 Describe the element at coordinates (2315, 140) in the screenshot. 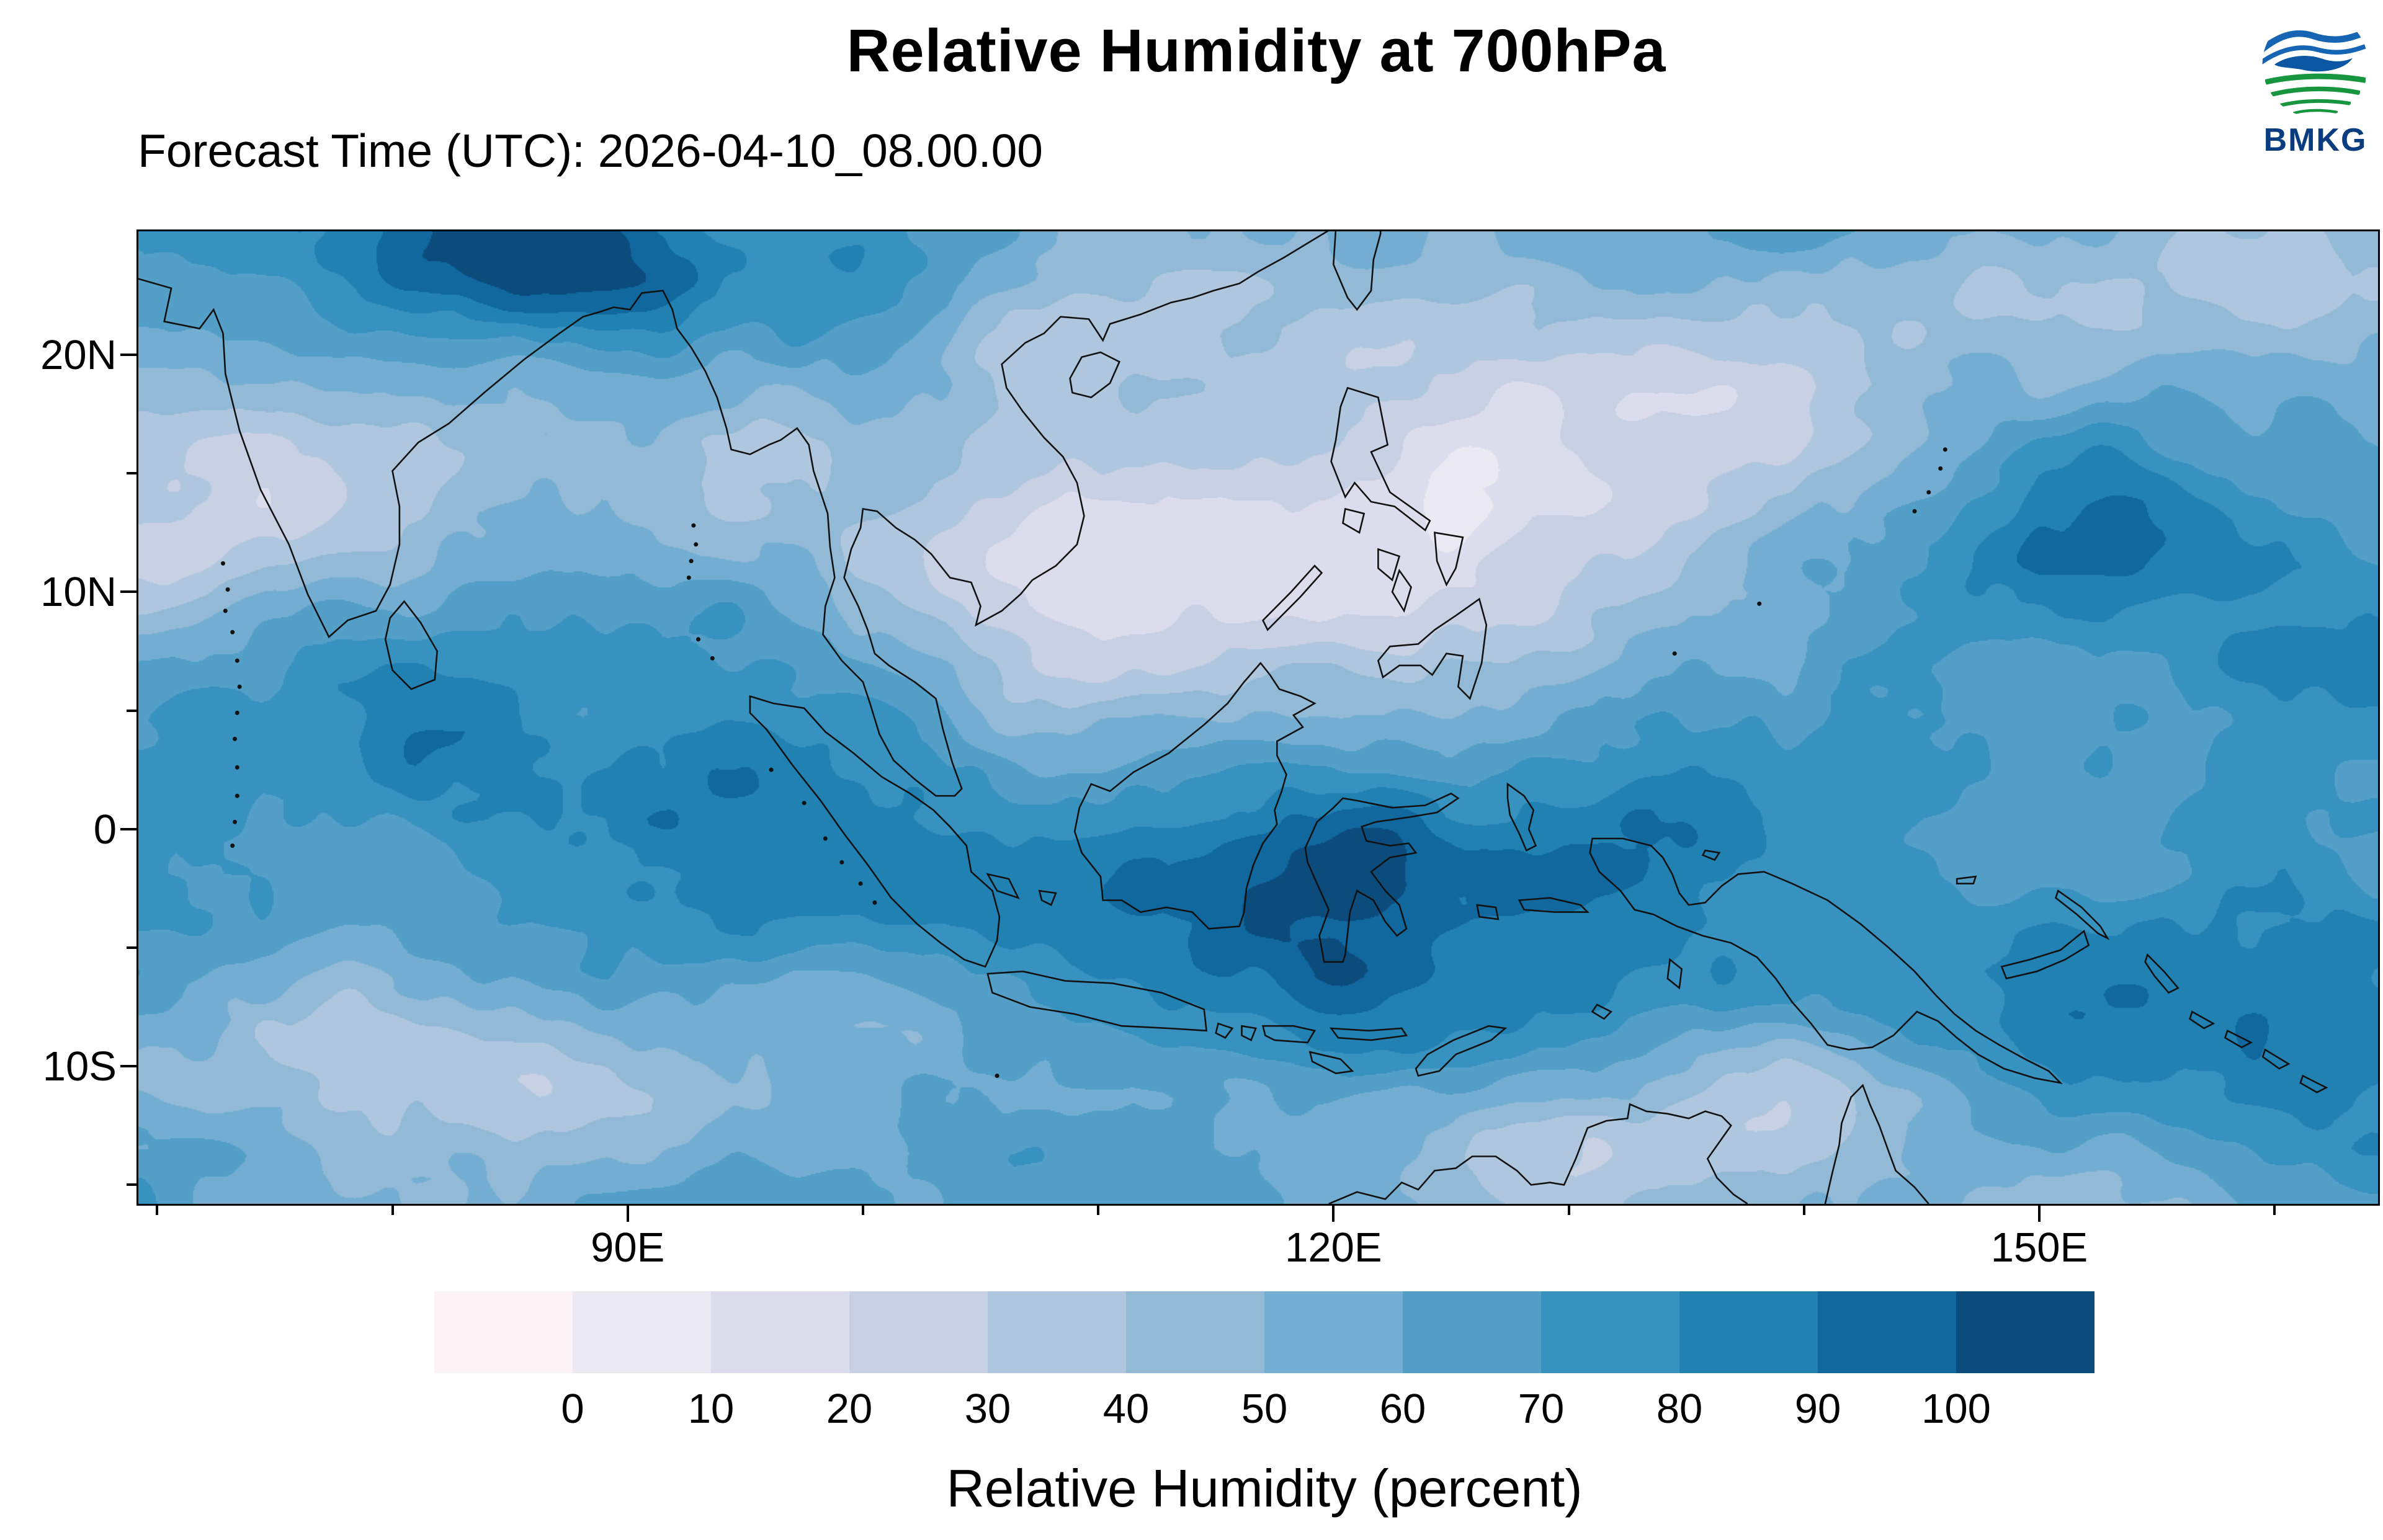

I see `bmkg-logo-text: BMKG` at that location.